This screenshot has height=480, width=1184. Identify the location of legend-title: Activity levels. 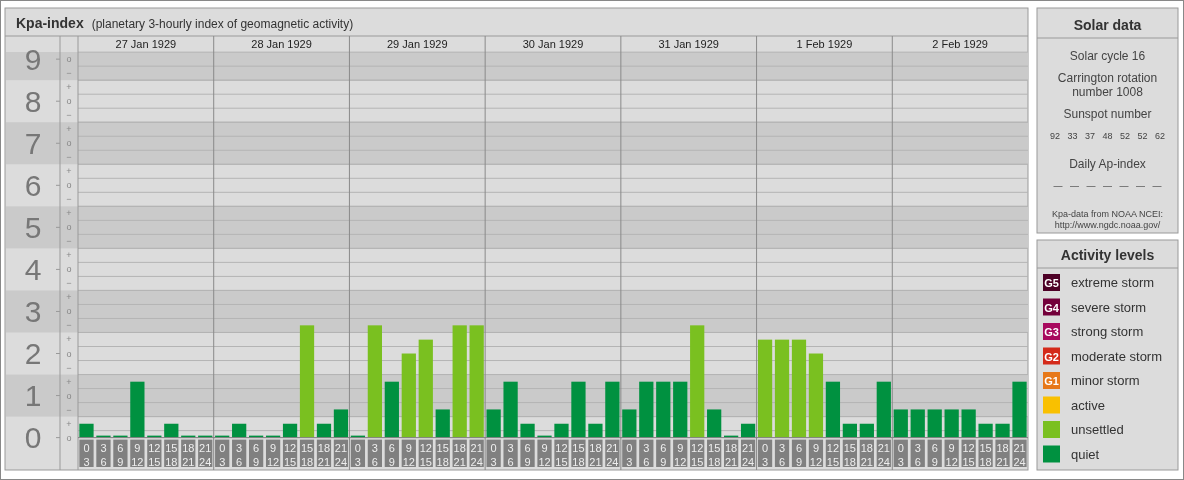
(1107, 255).